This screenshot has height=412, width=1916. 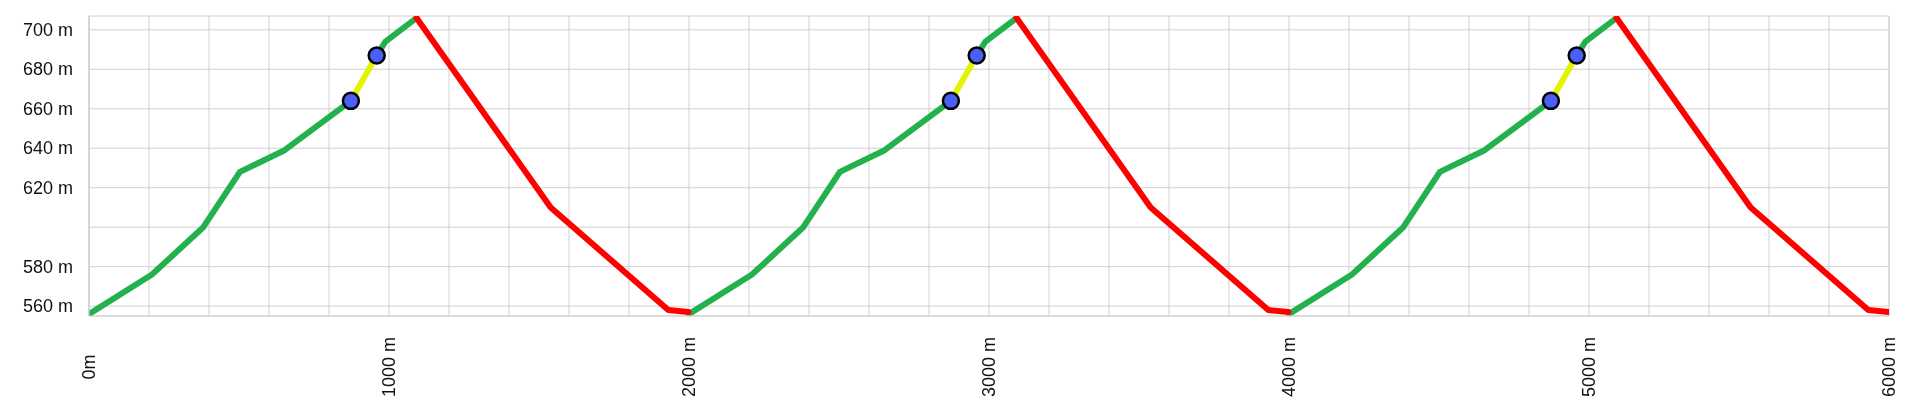 What do you see at coordinates (1289, 367) in the screenshot?
I see `x-tick-label: 4000 m` at bounding box center [1289, 367].